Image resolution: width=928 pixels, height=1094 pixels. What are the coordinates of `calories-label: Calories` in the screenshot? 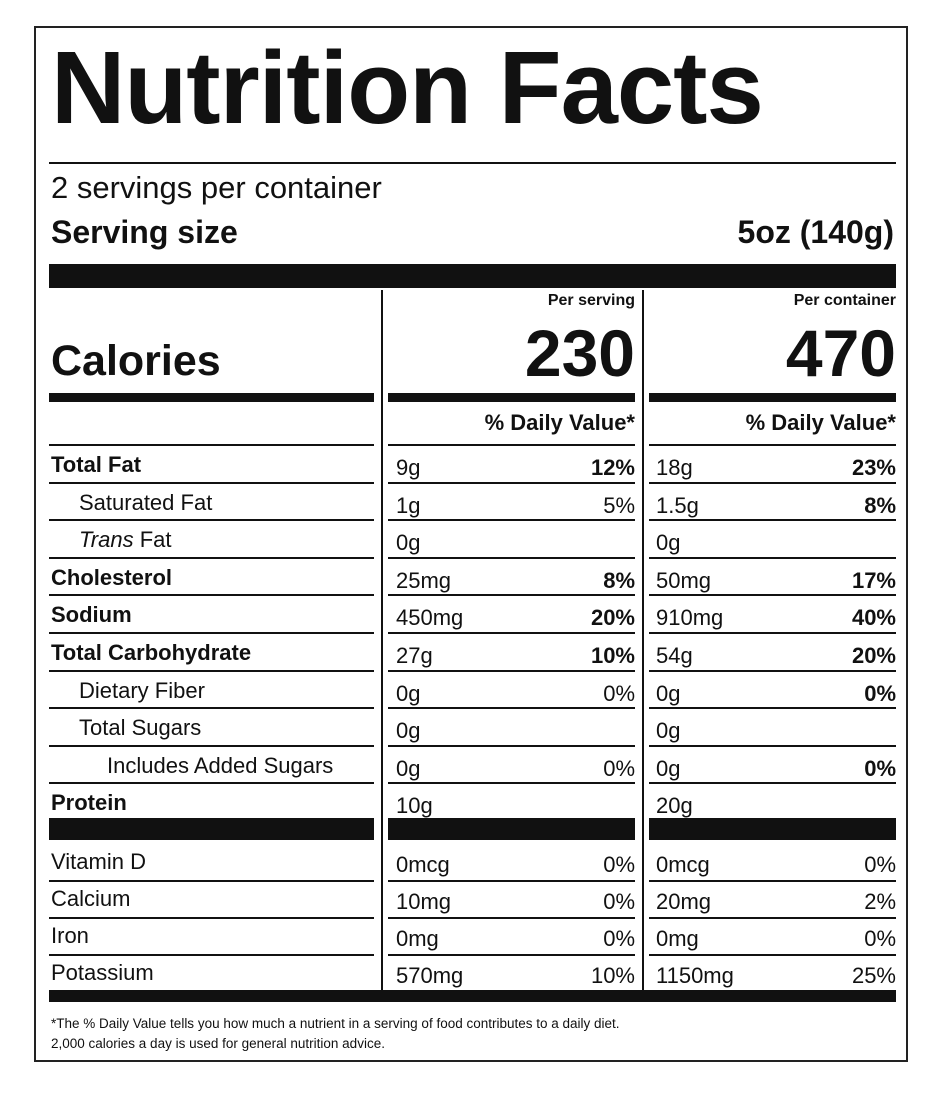 It's located at (136, 361).